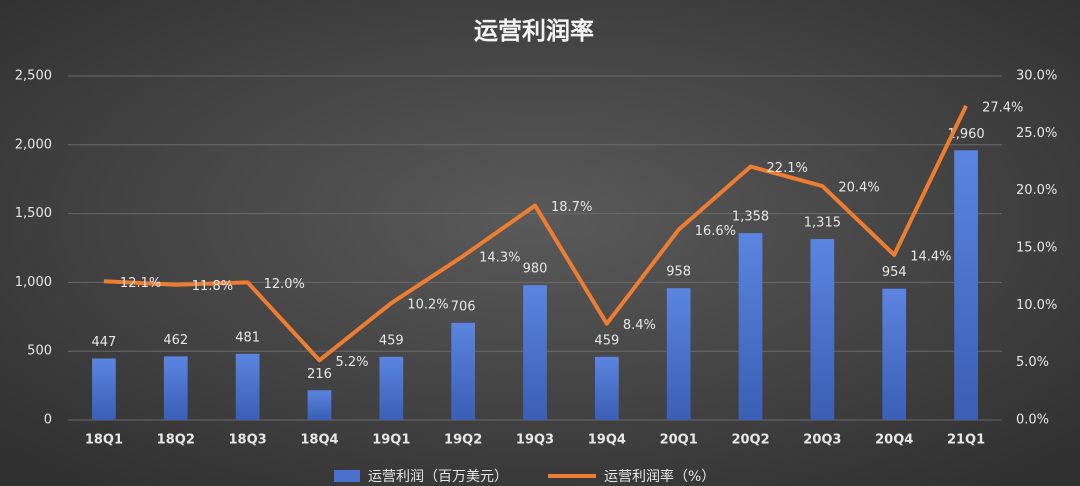 Image resolution: width=1080 pixels, height=486 pixels. I want to click on y-tick-label: 500, so click(39, 351).